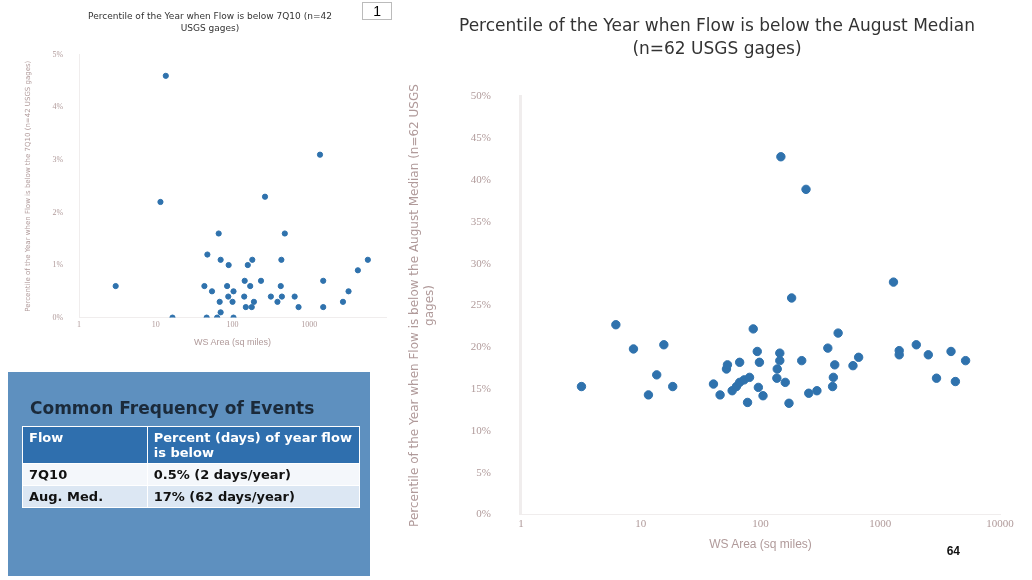 This screenshot has height=580, width=1032. I want to click on text: Flow, so click(85, 445).